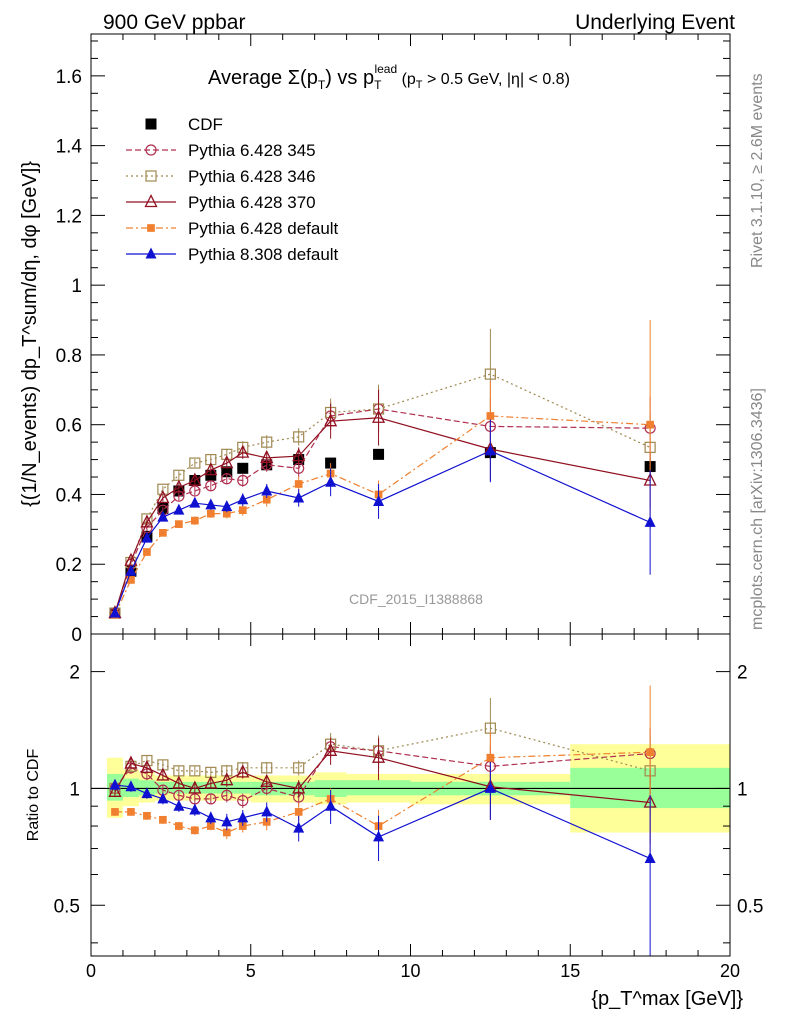 This screenshot has height=1024, width=786. Describe the element at coordinates (742, 673) in the screenshot. I see `ratio-y-tick-label-right: 2` at that location.